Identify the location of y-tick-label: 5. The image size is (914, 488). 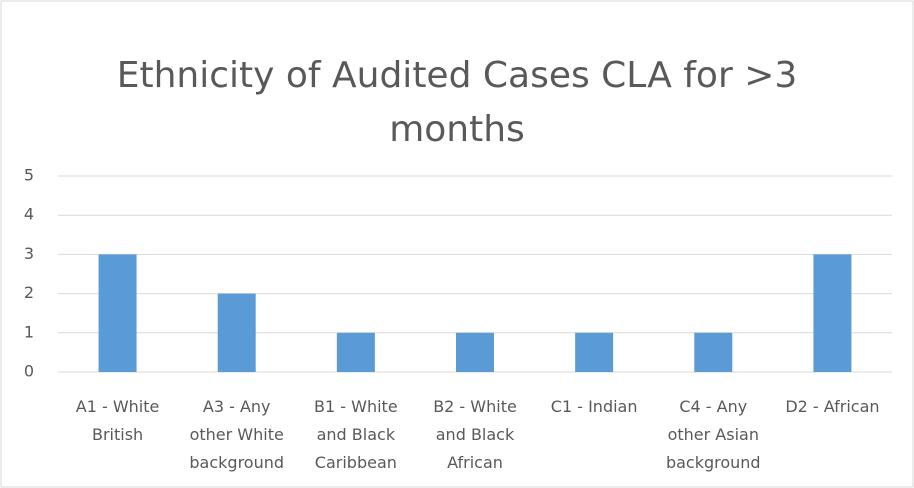
(29, 175).